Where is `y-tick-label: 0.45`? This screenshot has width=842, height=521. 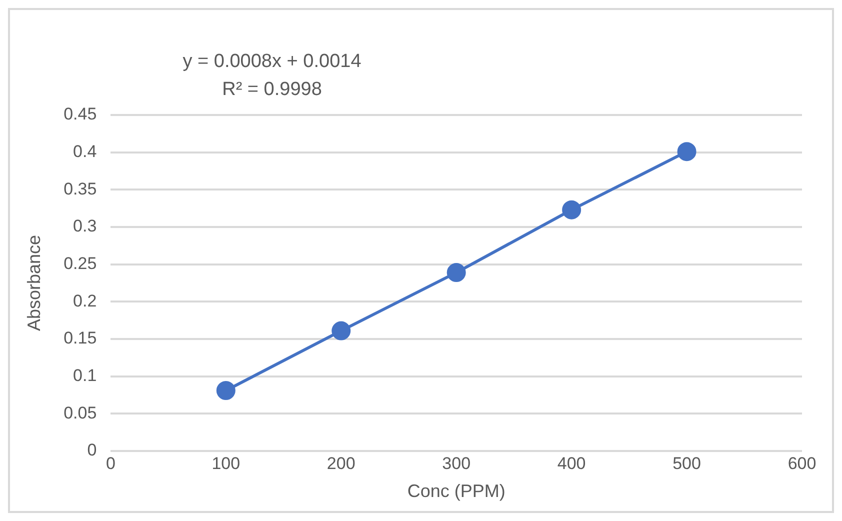 y-tick-label: 0.45 is located at coordinates (80, 114).